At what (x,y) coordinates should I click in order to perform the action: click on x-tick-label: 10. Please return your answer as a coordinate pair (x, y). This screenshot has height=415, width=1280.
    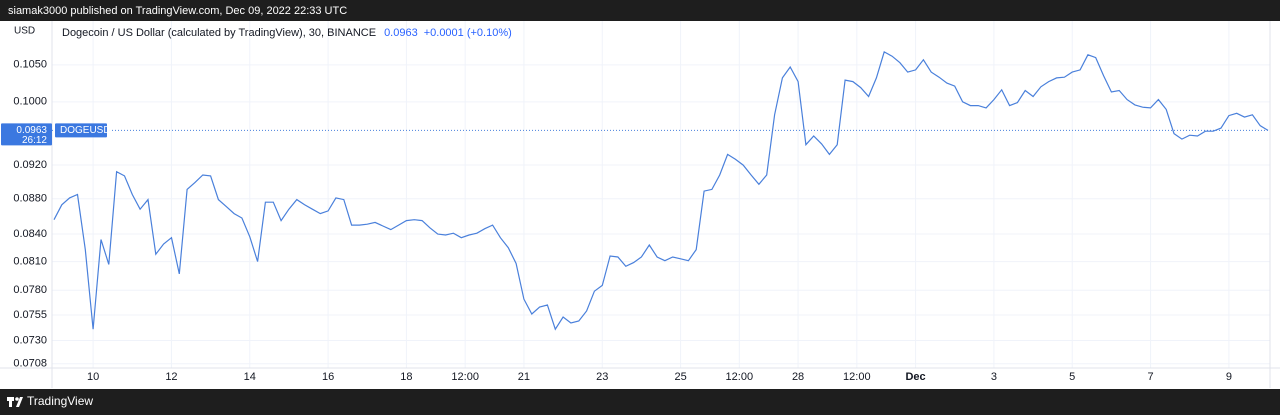
    Looking at the image, I should click on (93, 377).